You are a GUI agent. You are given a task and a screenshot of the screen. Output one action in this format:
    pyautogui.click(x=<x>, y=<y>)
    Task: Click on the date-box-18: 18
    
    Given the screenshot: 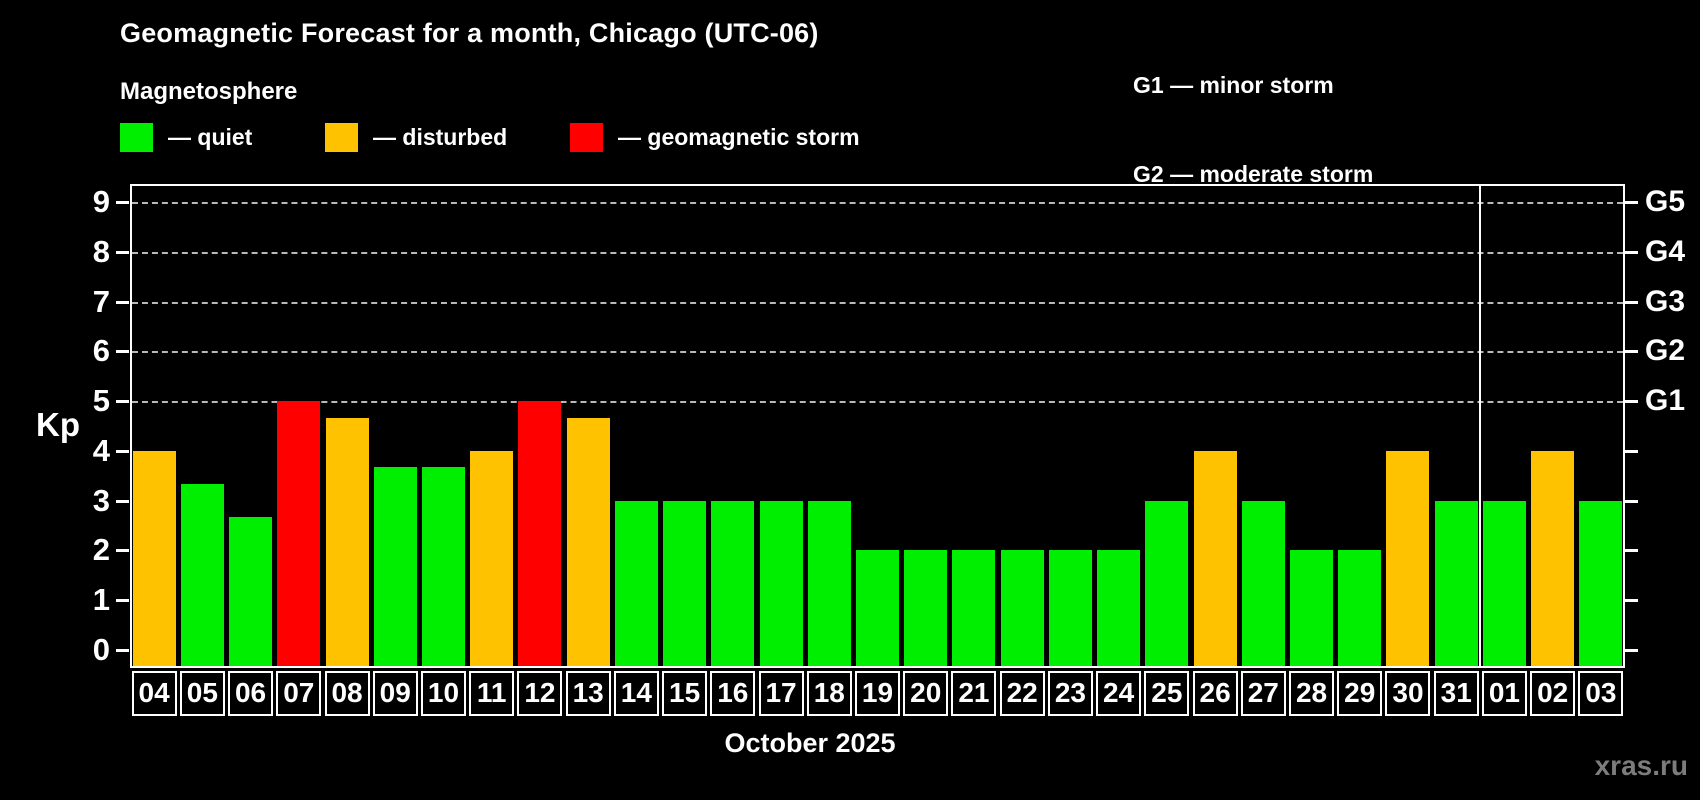 What is the action you would take?
    pyautogui.click(x=829, y=693)
    